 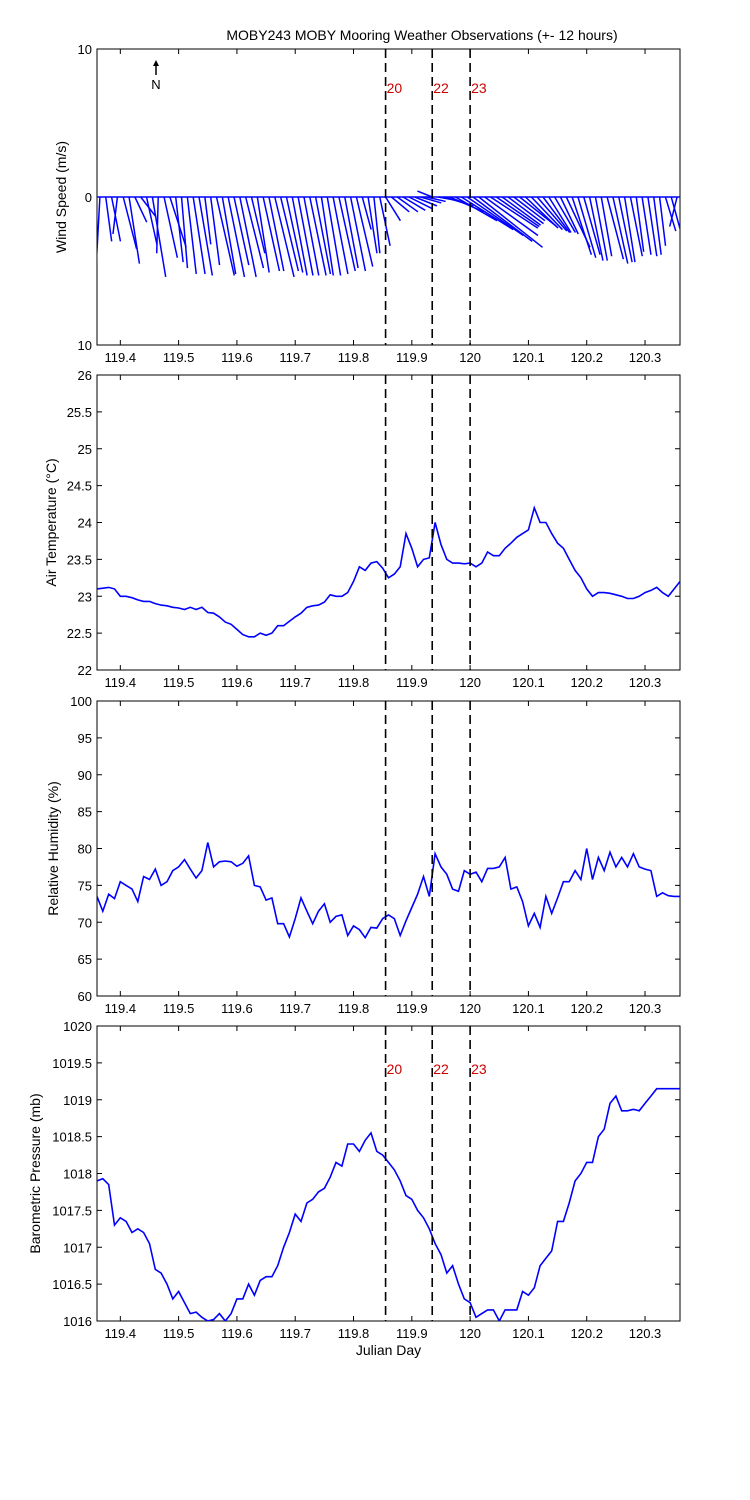 What do you see at coordinates (72, 1210) in the screenshot?
I see `y-tick-label: 1017.5` at bounding box center [72, 1210].